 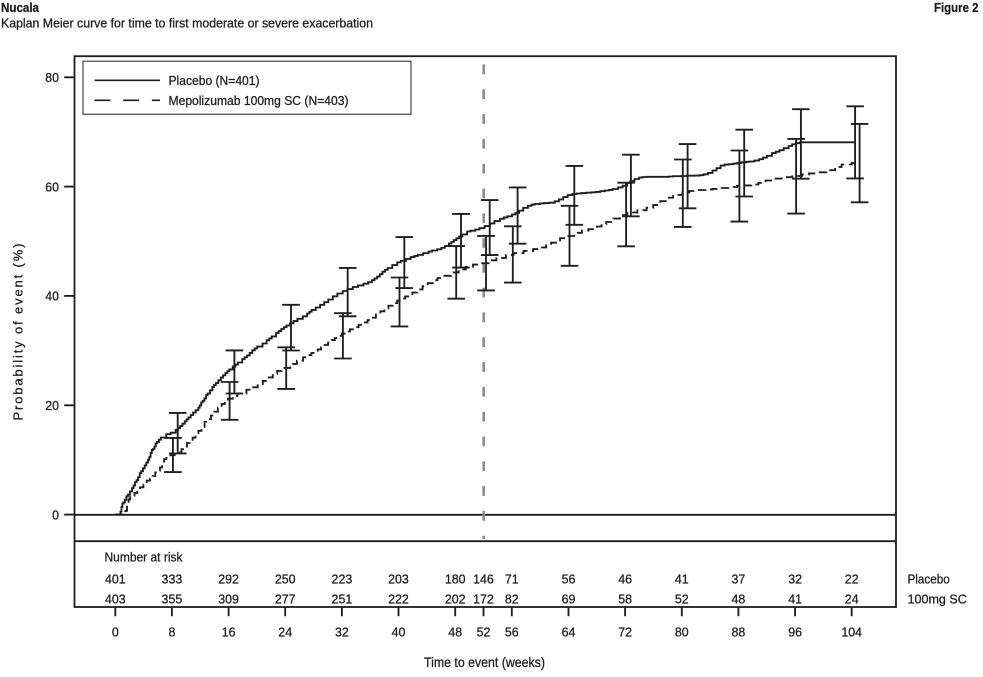 I want to click on svg-text: 72, so click(x=625, y=632).